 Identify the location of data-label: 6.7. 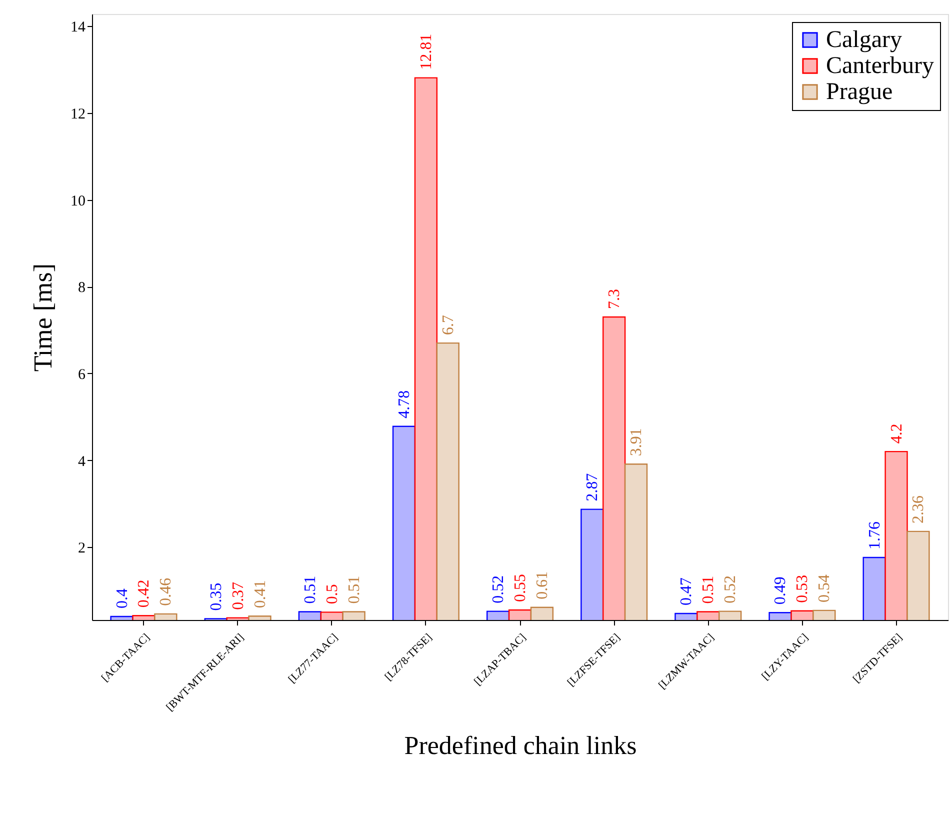
(448, 325).